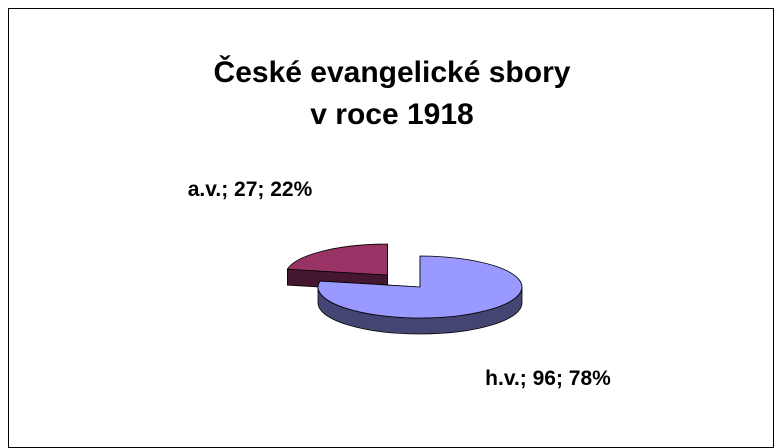 This screenshot has width=784, height=448. I want to click on pie-plot, so click(404, 289).